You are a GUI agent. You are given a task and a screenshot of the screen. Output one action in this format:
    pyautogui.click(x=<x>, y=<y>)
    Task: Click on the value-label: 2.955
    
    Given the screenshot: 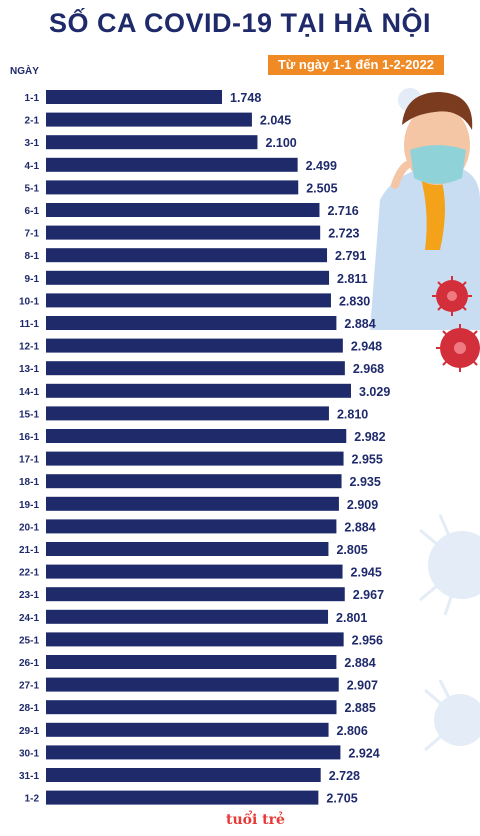 What is the action you would take?
    pyautogui.click(x=367, y=460)
    